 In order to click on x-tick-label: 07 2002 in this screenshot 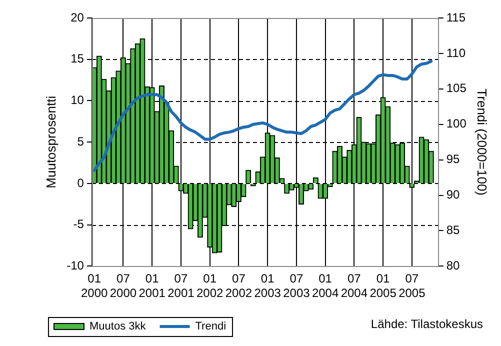, I will do `click(238, 286)`.